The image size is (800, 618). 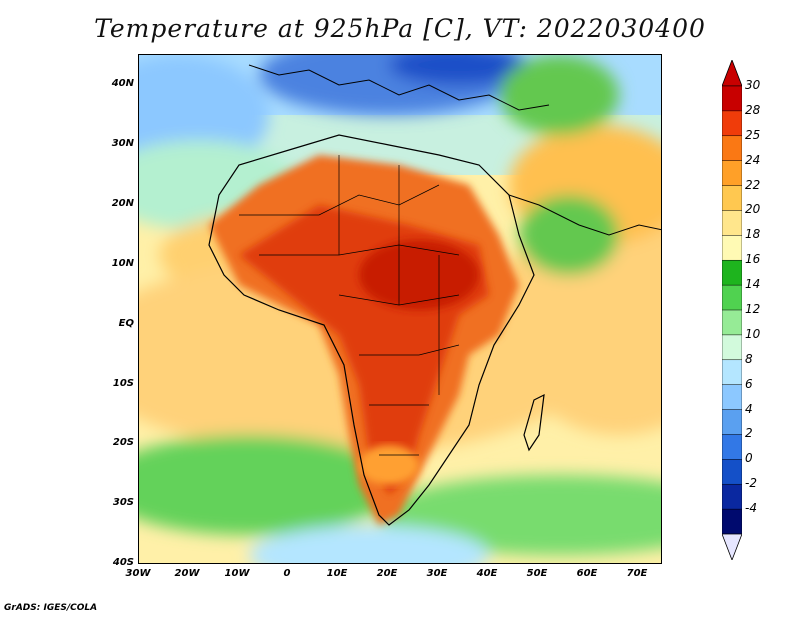 I want to click on lat-label-eq: EQ, so click(x=126, y=323).